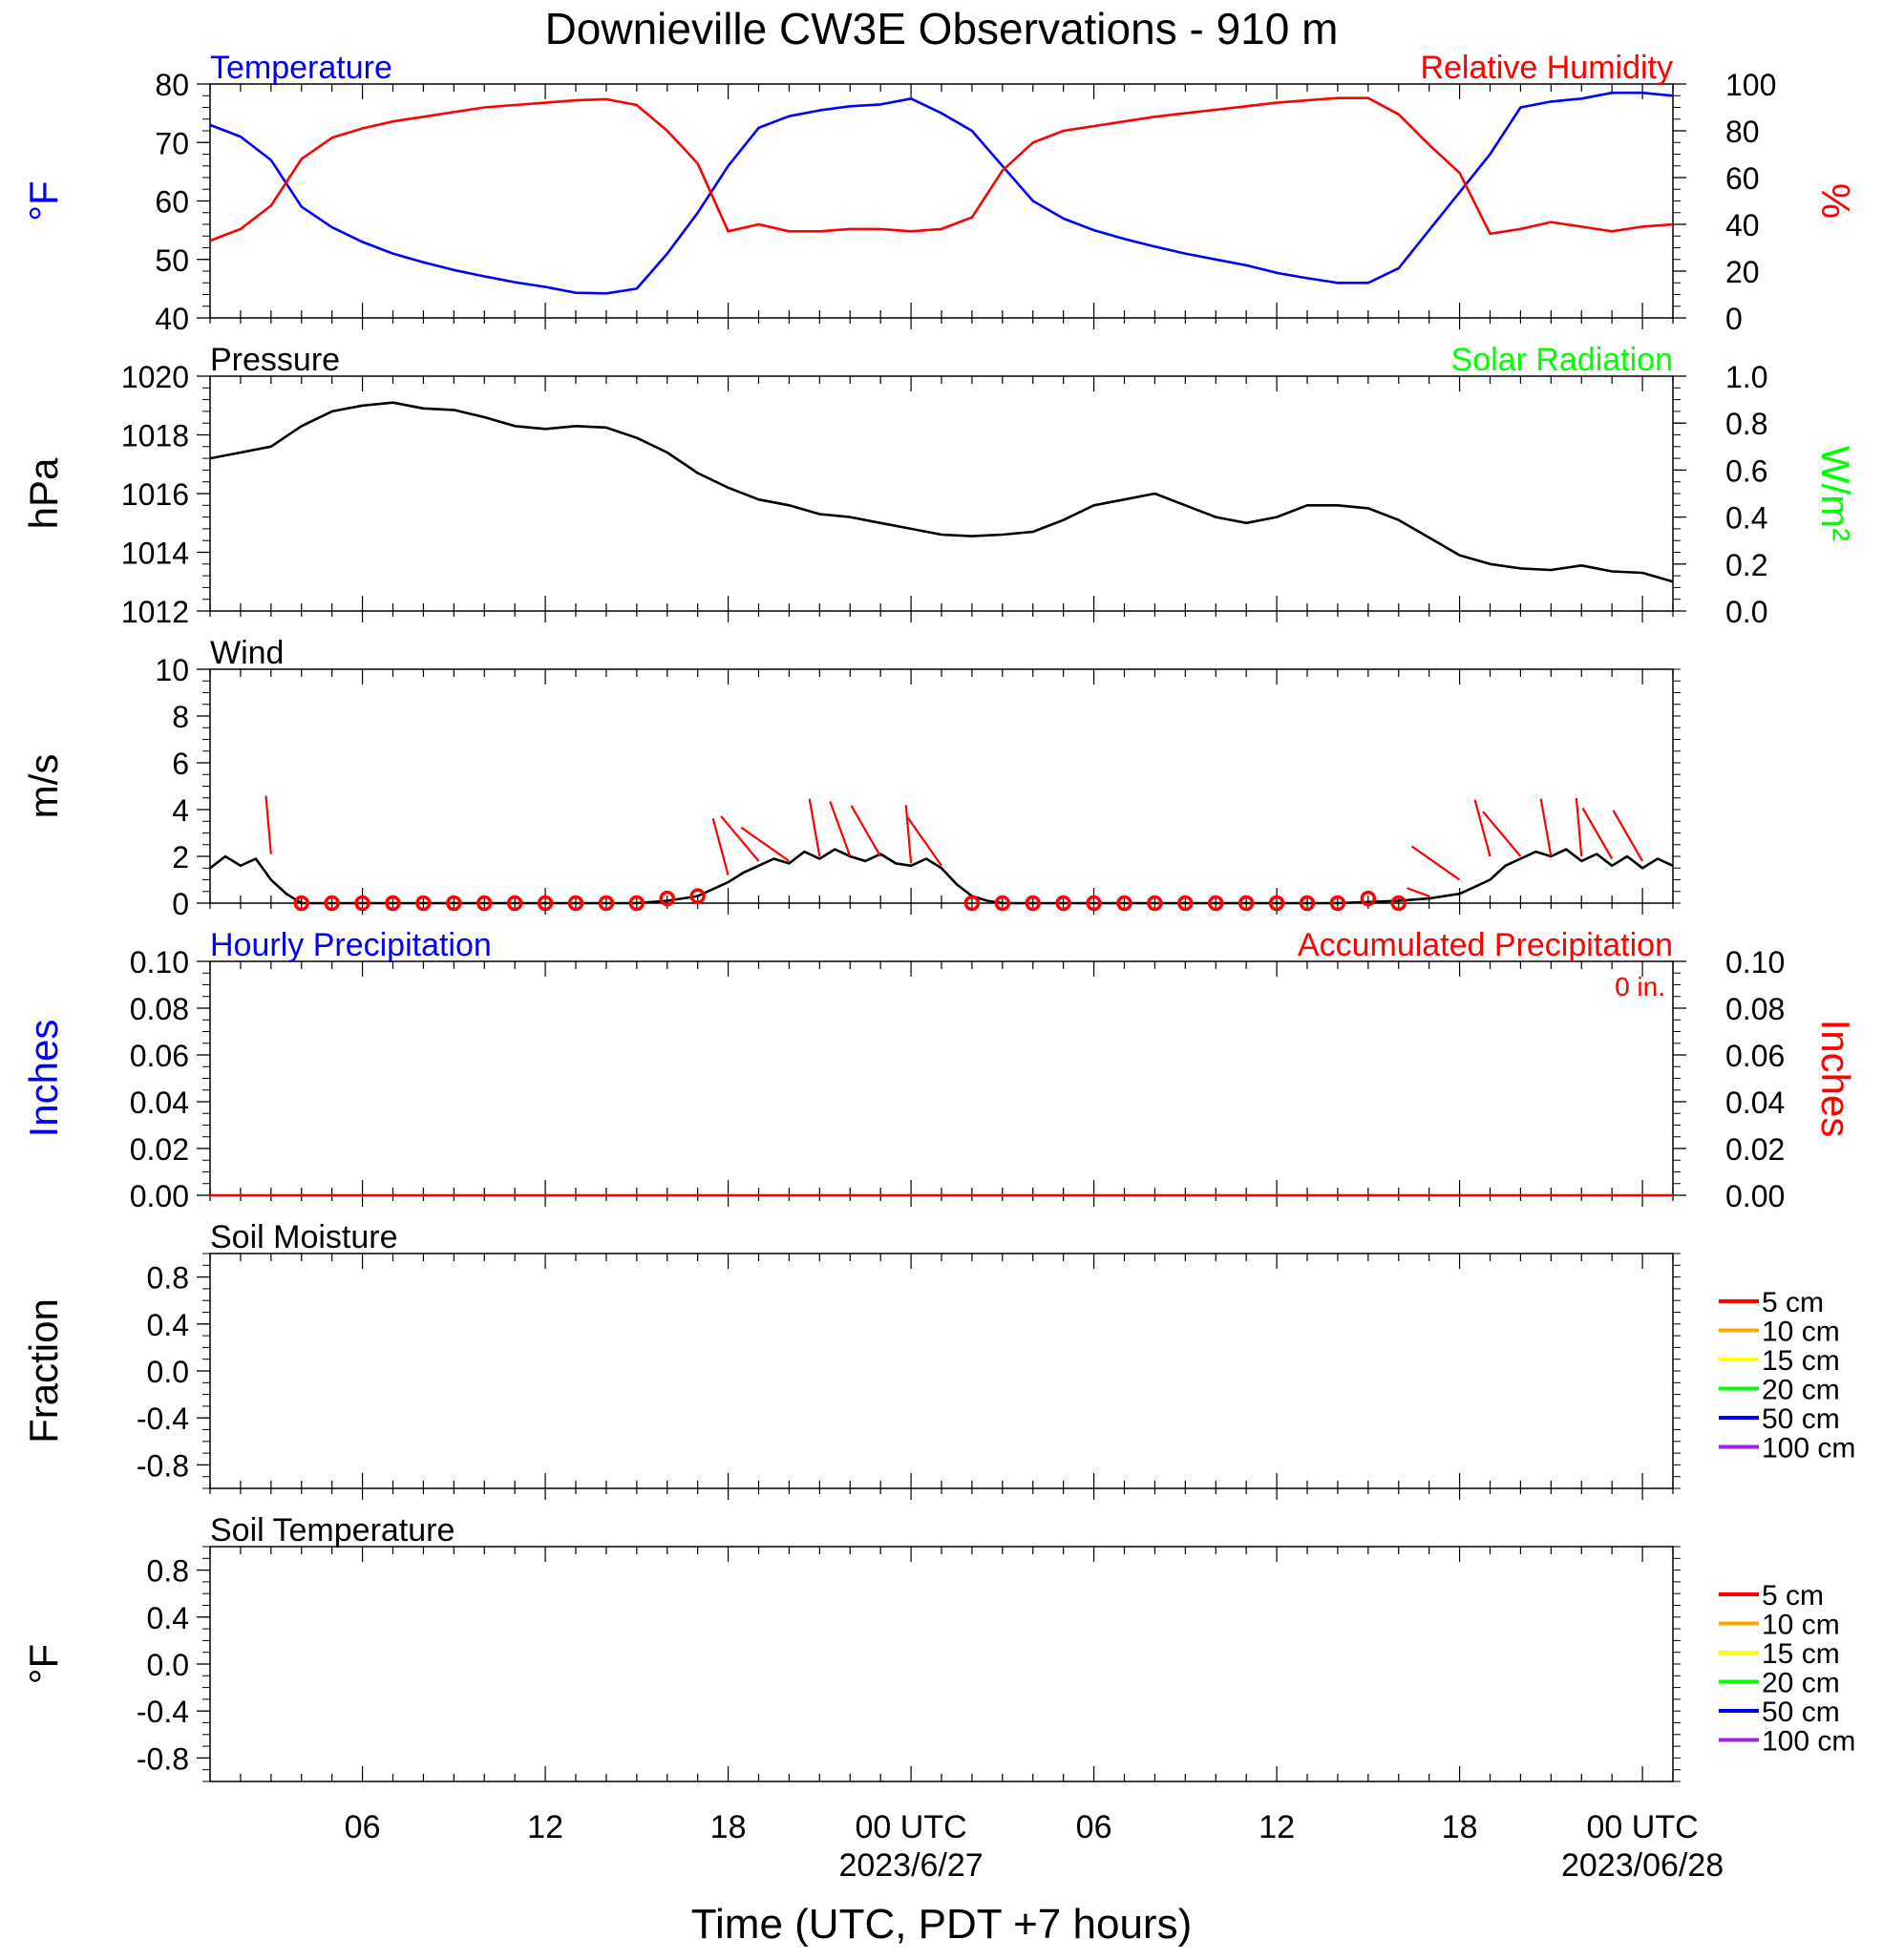  Describe the element at coordinates (941, 1924) in the screenshot. I see `x-axis-label: Time (UTC, PDT +7 hours)` at that location.